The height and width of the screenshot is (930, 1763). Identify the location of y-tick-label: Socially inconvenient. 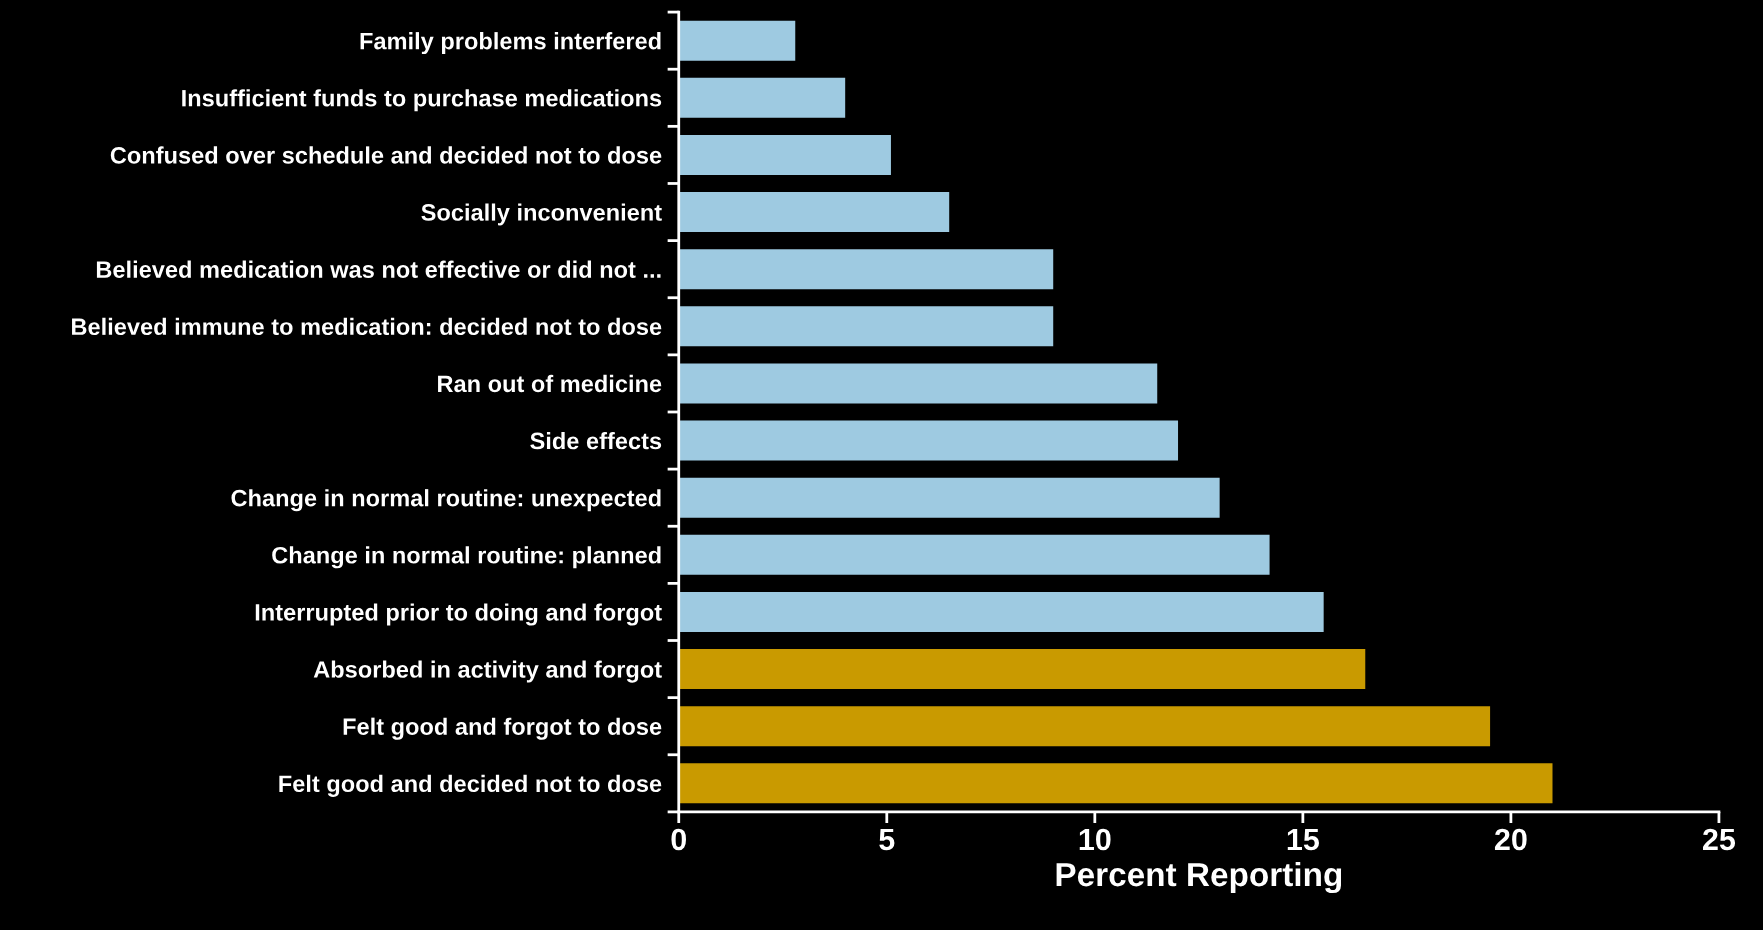
(541, 214).